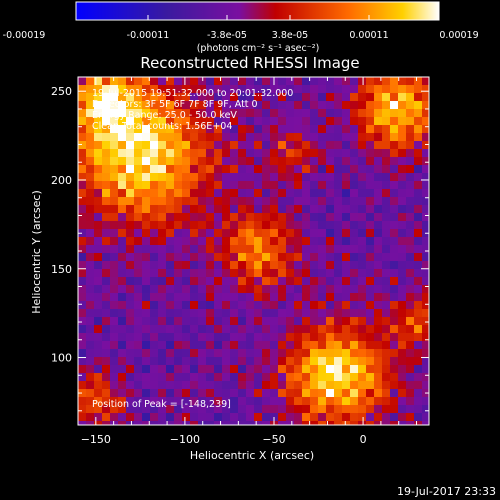 This screenshot has height=500, width=500. Describe the element at coordinates (192, 93) in the screenshot. I see `annotation-time-range: 19-Jul-2015 19:51:32.000 to 20:01:32.000` at that location.